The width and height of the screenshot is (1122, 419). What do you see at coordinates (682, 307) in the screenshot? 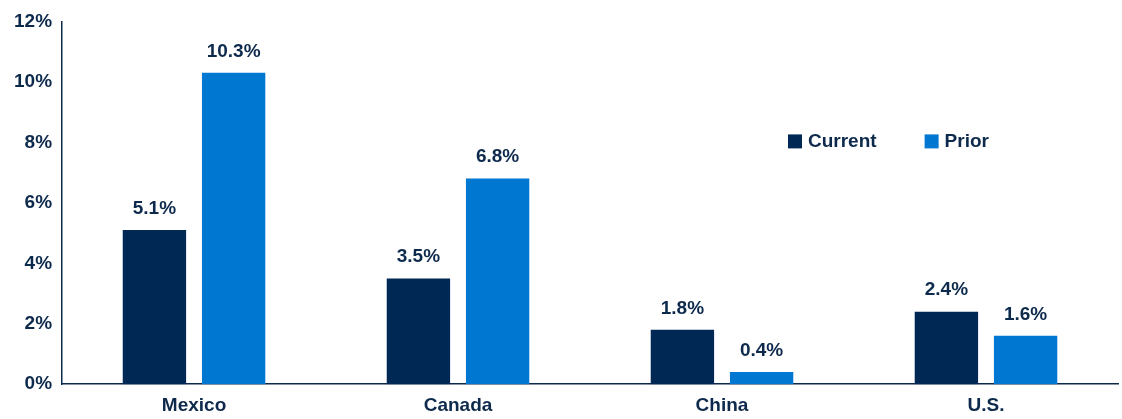
I see `data-label: 1.8%` at bounding box center [682, 307].